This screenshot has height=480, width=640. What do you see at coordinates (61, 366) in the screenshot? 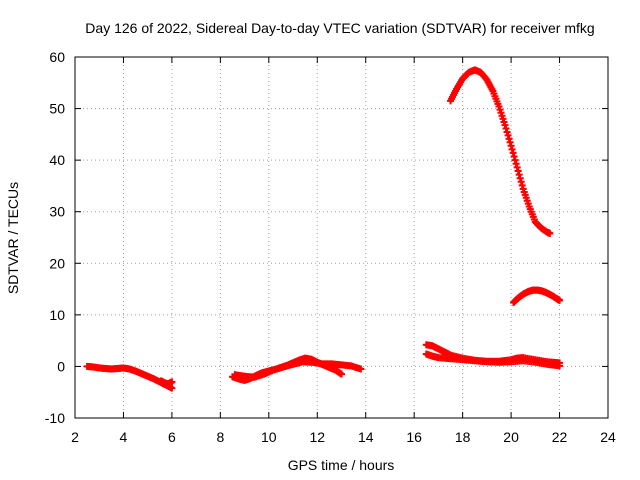
I see `y-tick-label: 0` at bounding box center [61, 366].